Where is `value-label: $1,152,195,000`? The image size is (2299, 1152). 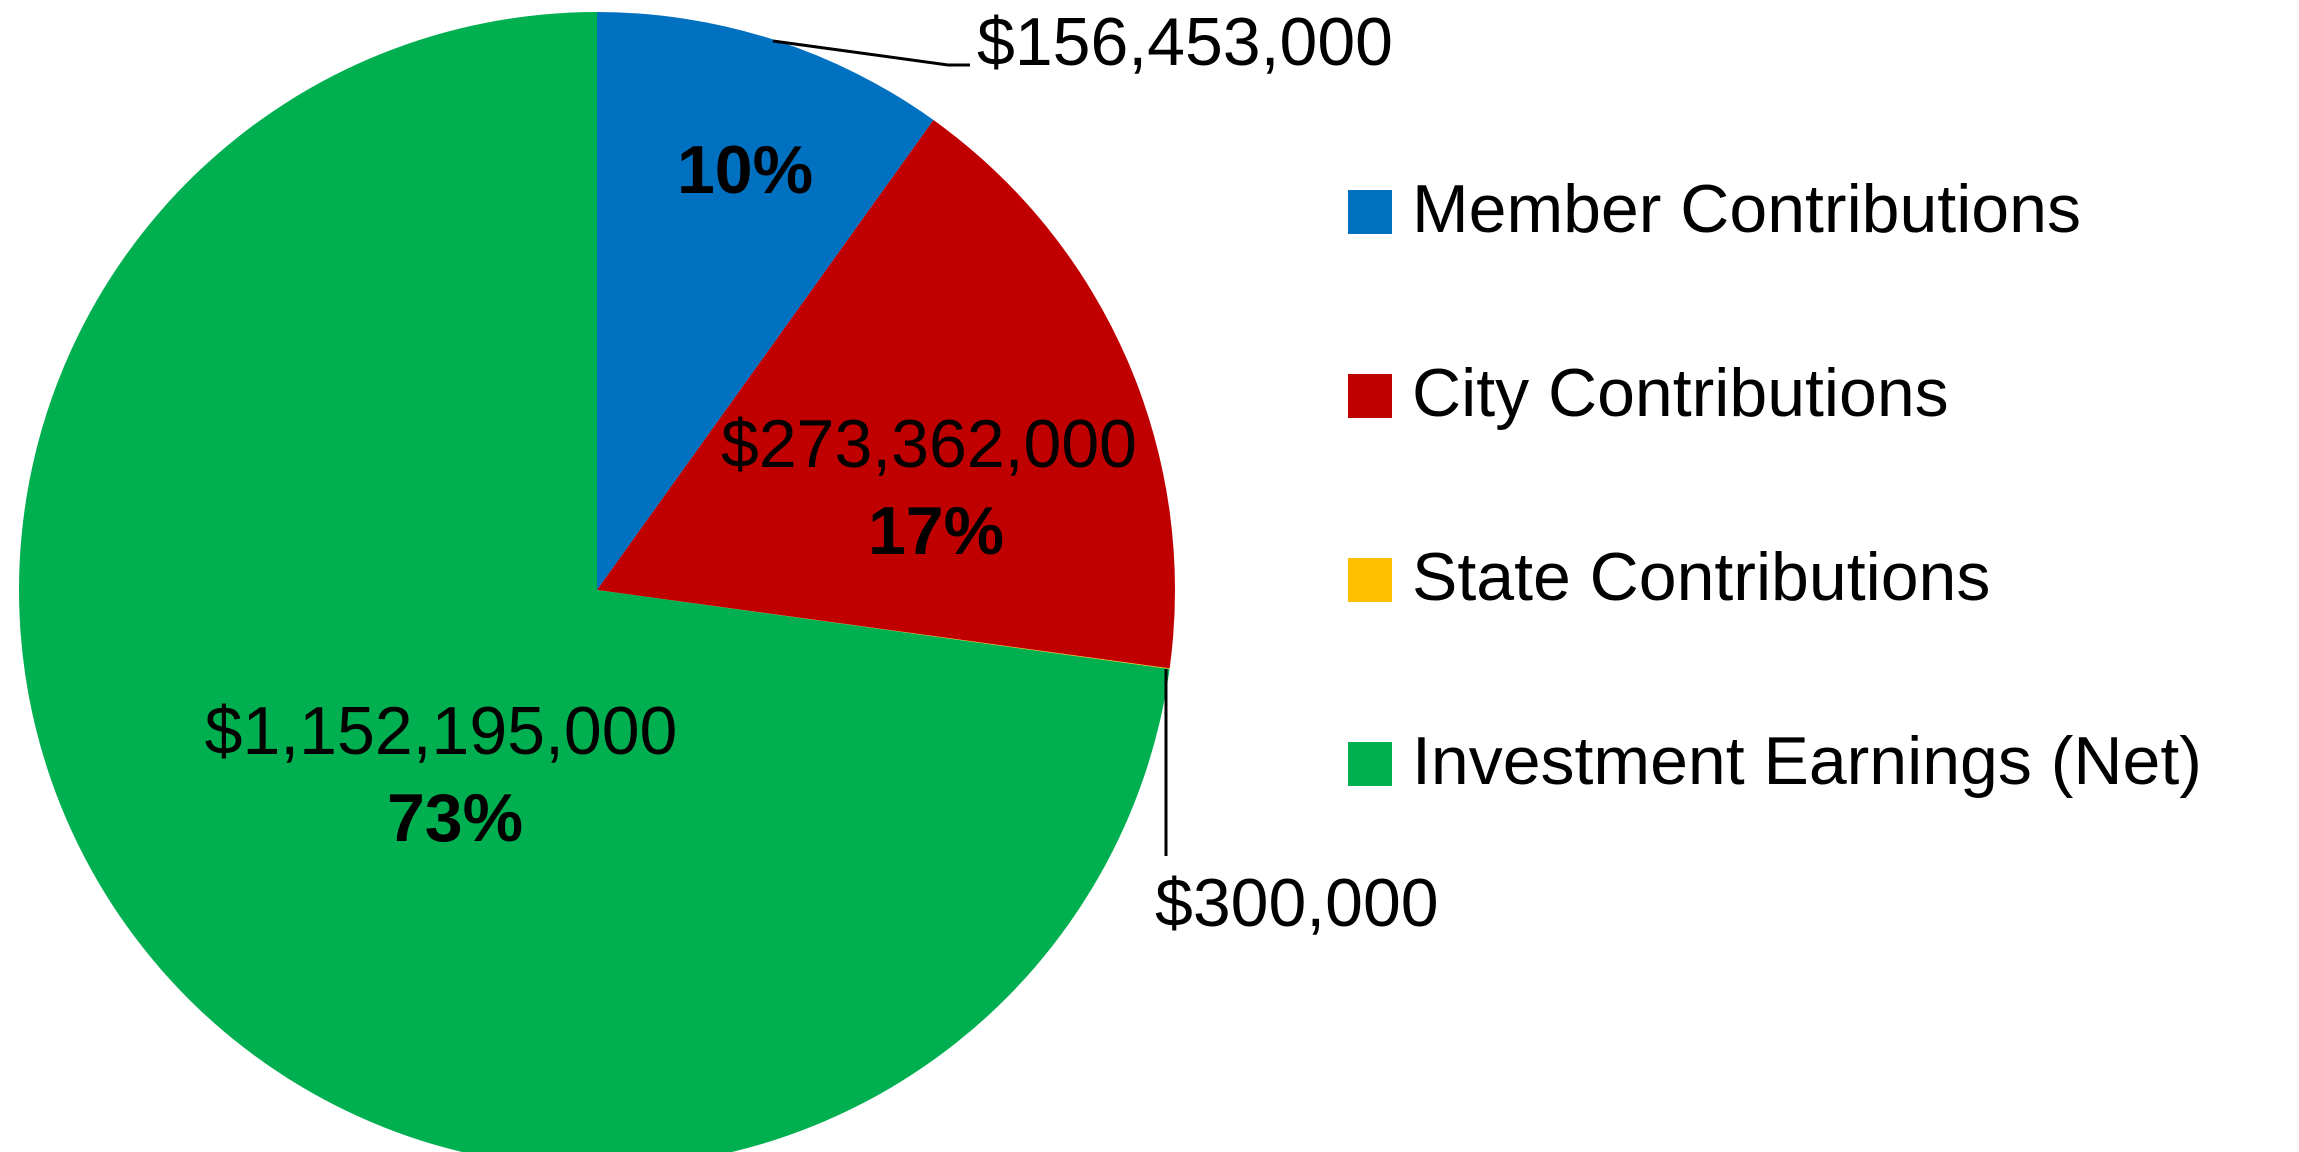
value-label: $1,152,195,000 is located at coordinates (441, 731).